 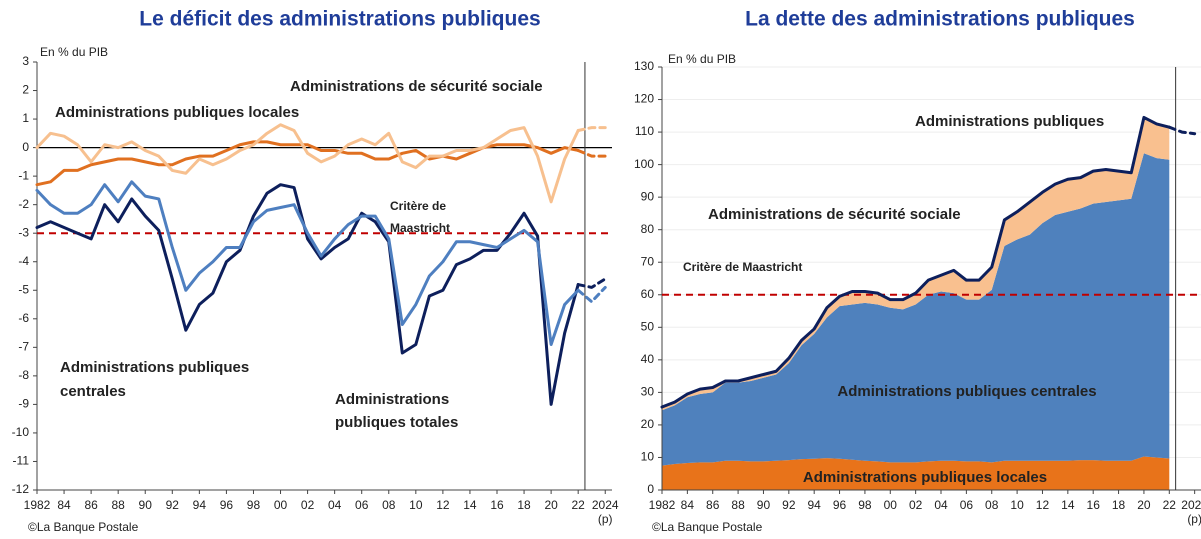 I want to click on x-tick-label: 06, so click(x=362, y=505).